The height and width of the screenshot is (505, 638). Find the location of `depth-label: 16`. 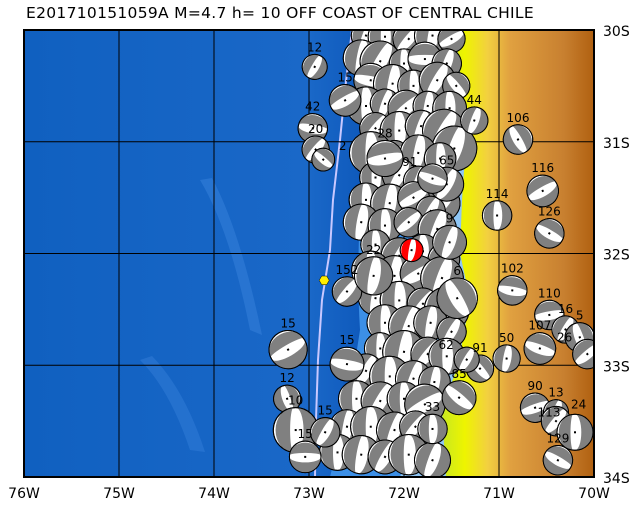

depth-label: 16 is located at coordinates (565, 309).